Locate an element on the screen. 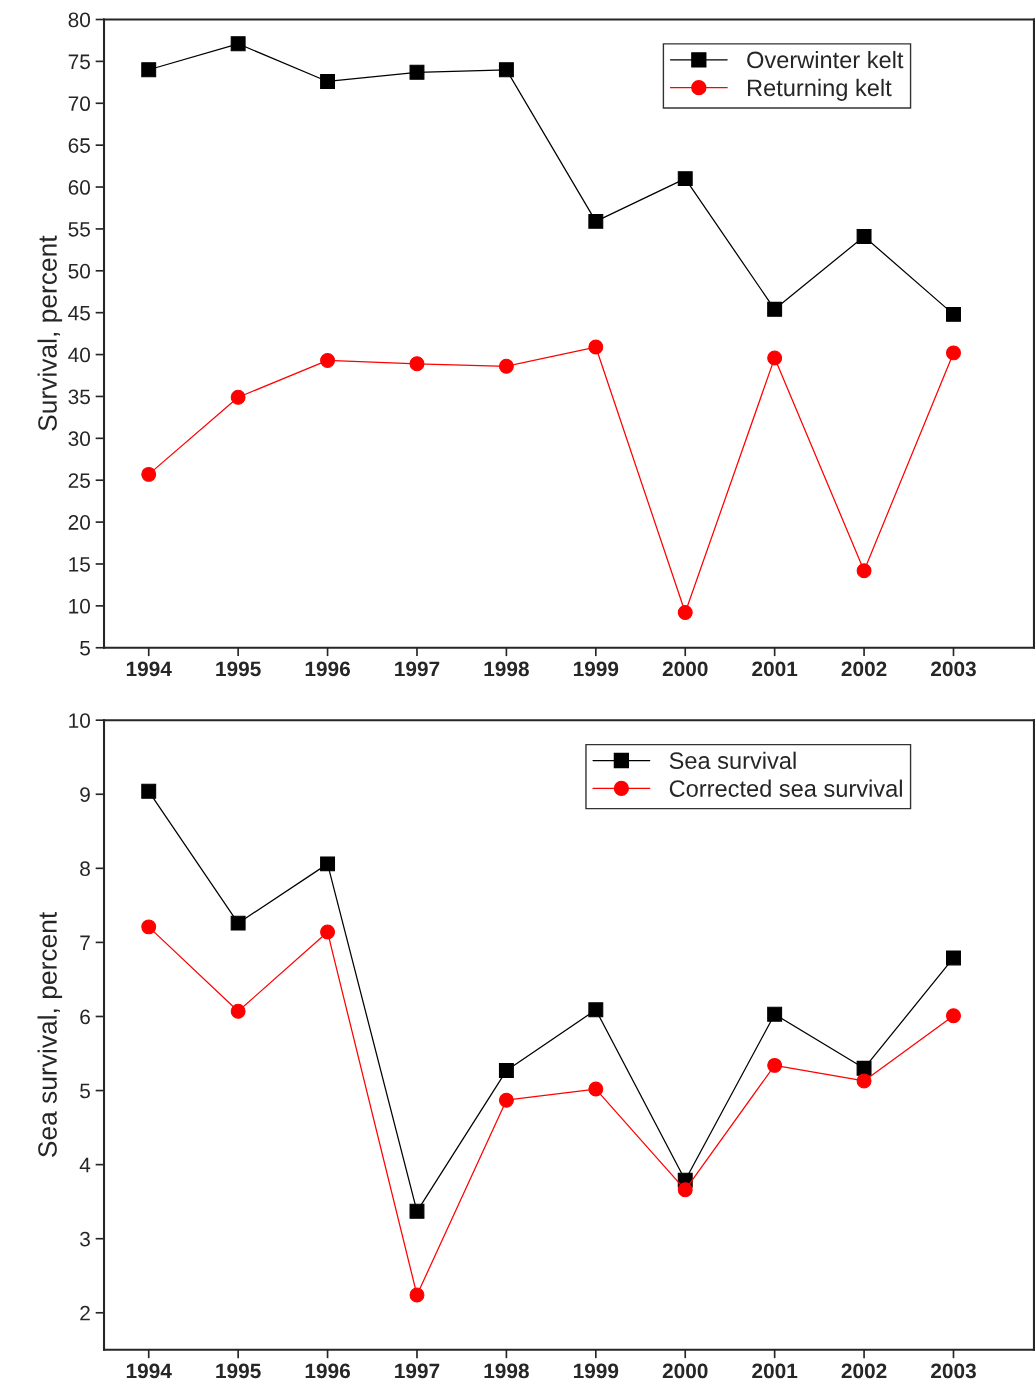  y-tick-label: 2 is located at coordinates (85, 1313).